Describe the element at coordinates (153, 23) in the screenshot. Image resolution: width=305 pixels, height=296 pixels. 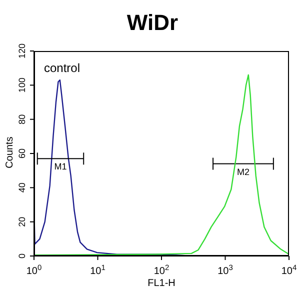
I see `chart-title: WiDr` at that location.